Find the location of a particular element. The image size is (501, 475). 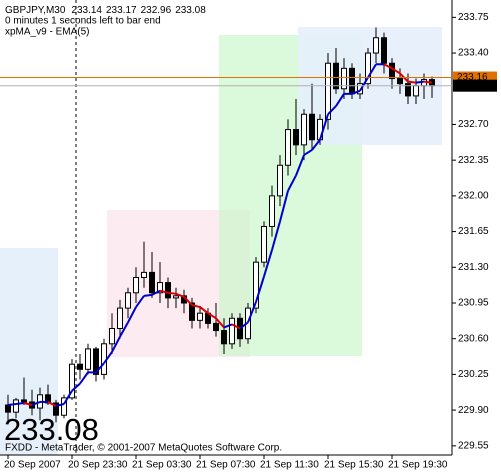

last-close: 233.08 is located at coordinates (190, 10).